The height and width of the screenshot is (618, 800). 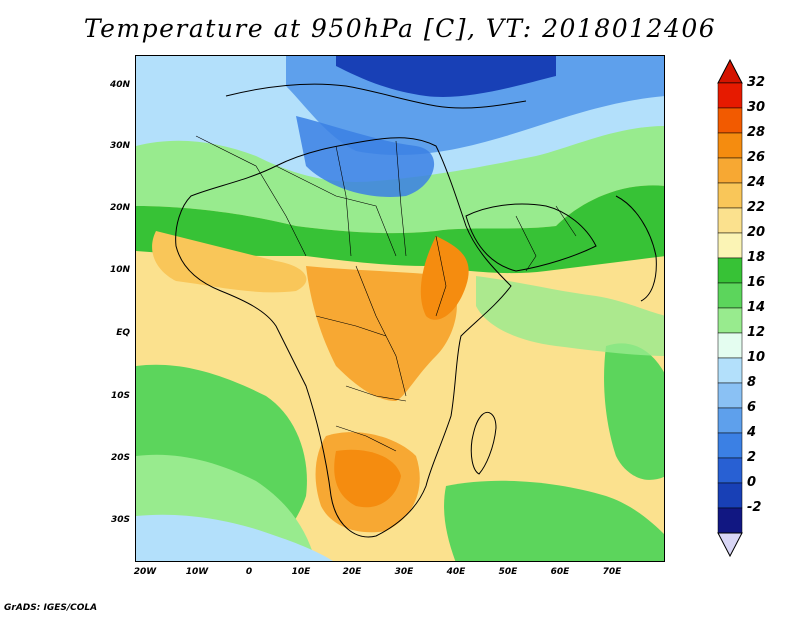 I want to click on colorbar-label: 28, so click(x=756, y=132).